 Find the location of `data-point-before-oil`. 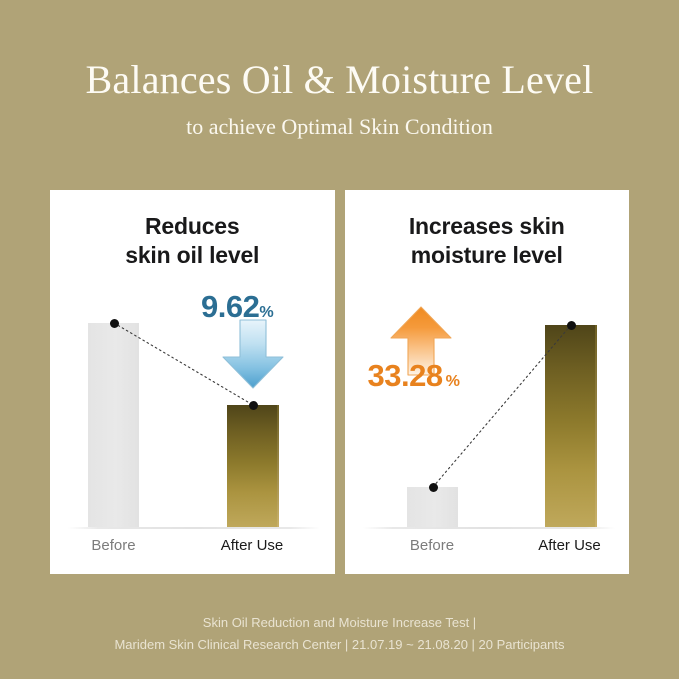

data-point-before-oil is located at coordinates (114, 323).